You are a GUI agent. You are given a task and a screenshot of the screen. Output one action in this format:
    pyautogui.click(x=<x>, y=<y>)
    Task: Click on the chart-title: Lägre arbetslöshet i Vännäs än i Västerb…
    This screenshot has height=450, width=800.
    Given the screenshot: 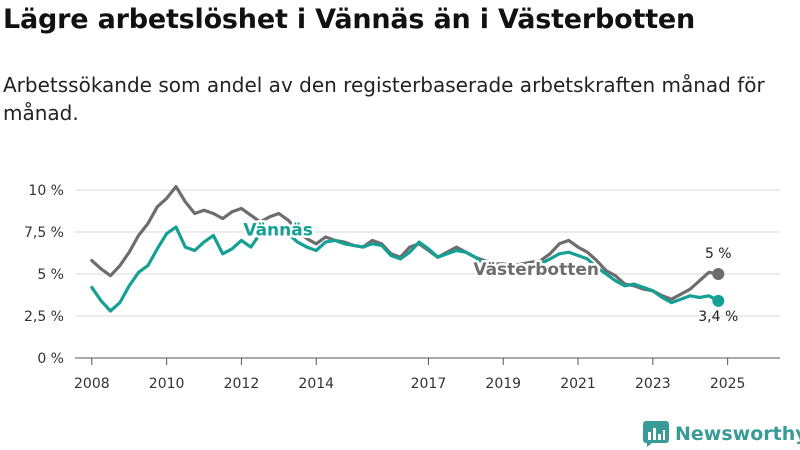 What is the action you would take?
    pyautogui.click(x=349, y=19)
    